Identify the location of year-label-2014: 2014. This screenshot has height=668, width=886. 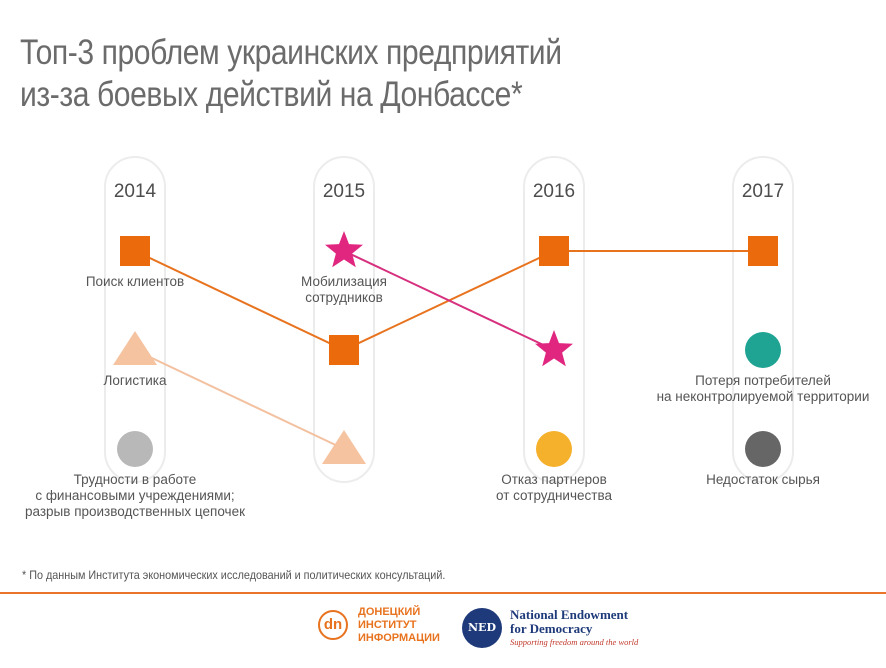
(135, 191).